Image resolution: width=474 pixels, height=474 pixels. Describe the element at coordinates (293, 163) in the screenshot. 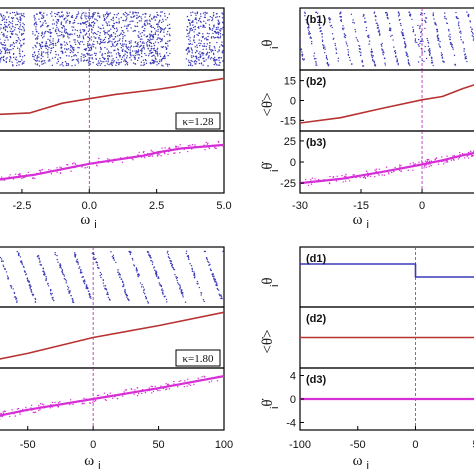

I see `y-tick-label: 0` at that location.